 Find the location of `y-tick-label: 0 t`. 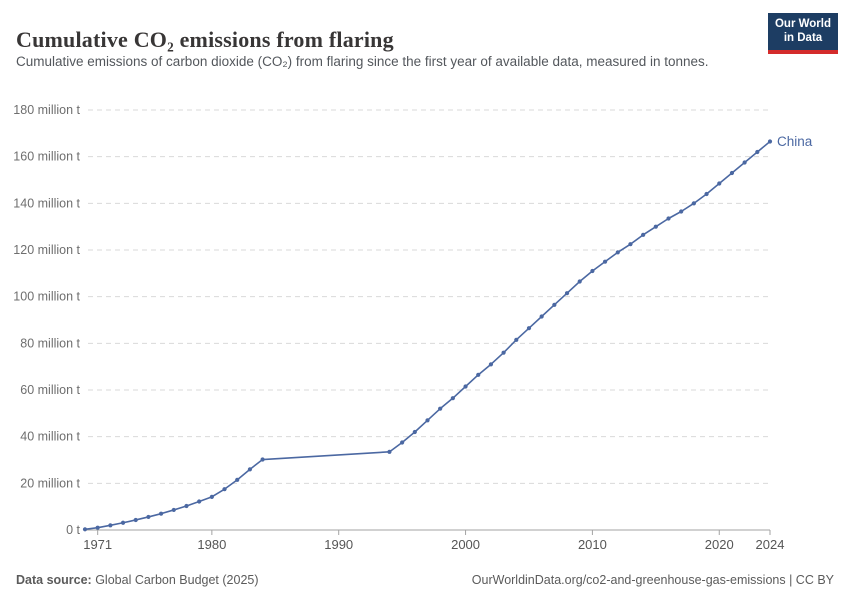

y-tick-label: 0 t is located at coordinates (73, 530).